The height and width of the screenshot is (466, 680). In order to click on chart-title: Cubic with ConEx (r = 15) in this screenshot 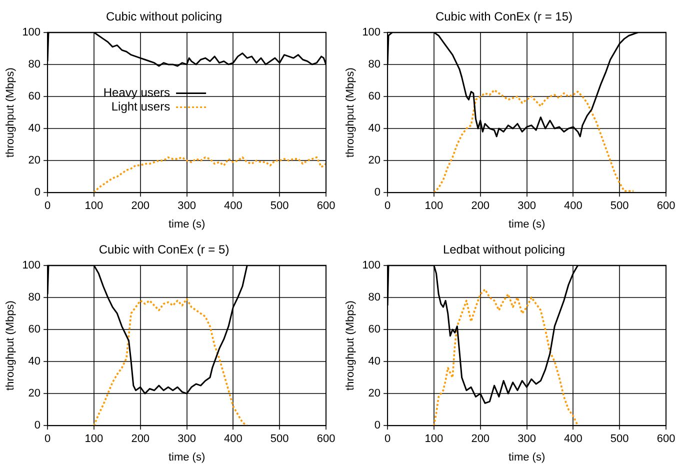, I will do `click(504, 17)`.